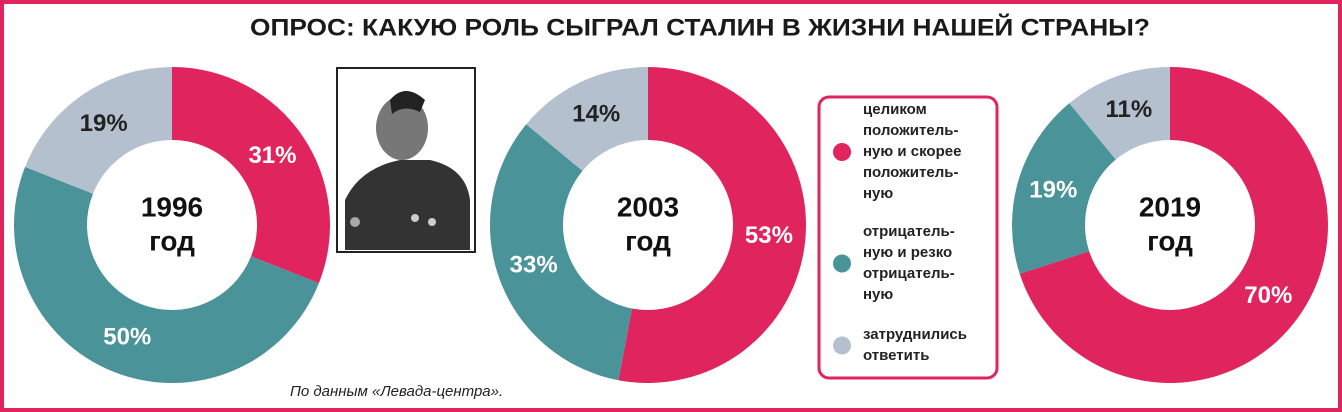 The width and height of the screenshot is (1342, 412). Describe the element at coordinates (406, 160) in the screenshot. I see `portrait` at that location.